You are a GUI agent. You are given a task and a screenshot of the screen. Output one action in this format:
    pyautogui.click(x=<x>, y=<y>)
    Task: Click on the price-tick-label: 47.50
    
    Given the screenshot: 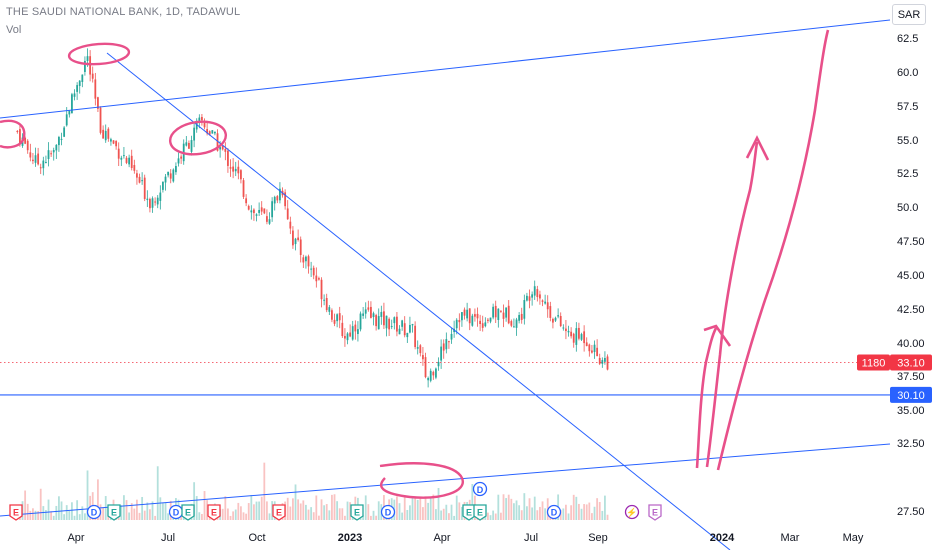 What is the action you would take?
    pyautogui.click(x=911, y=242)
    